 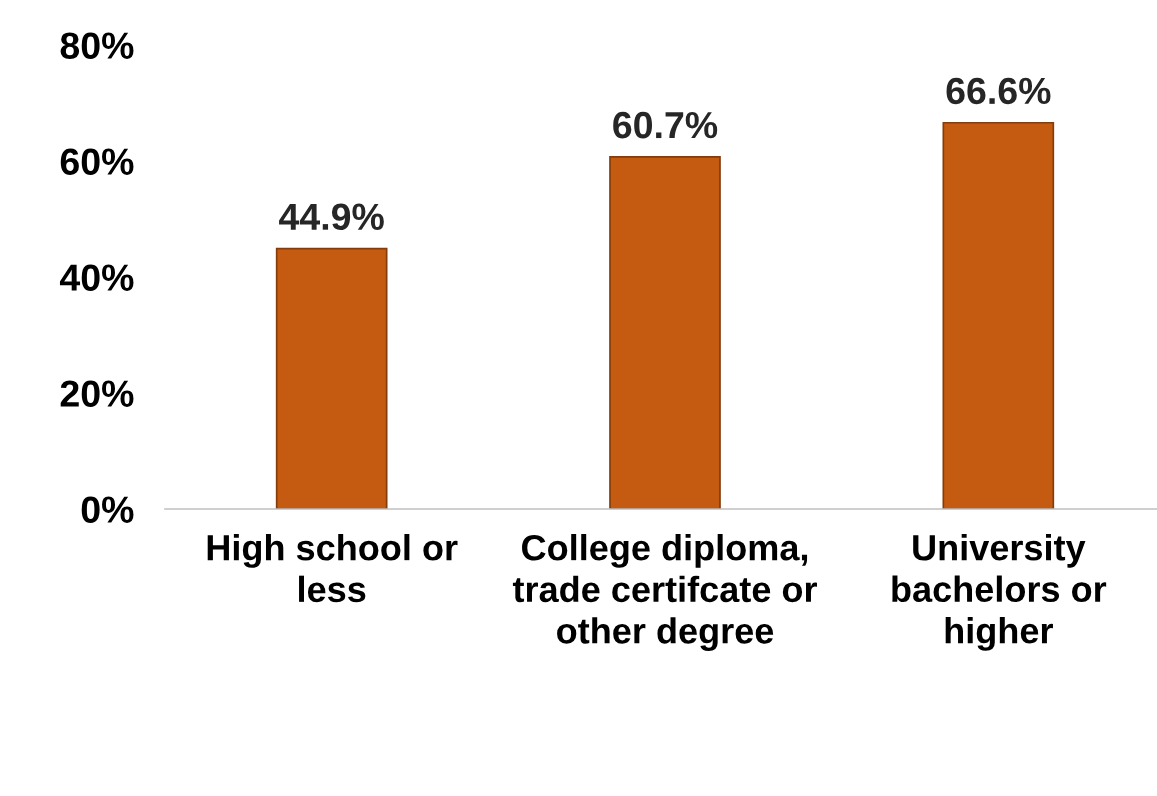 What do you see at coordinates (107, 509) in the screenshot?
I see `y-tick-label: 0%` at bounding box center [107, 509].